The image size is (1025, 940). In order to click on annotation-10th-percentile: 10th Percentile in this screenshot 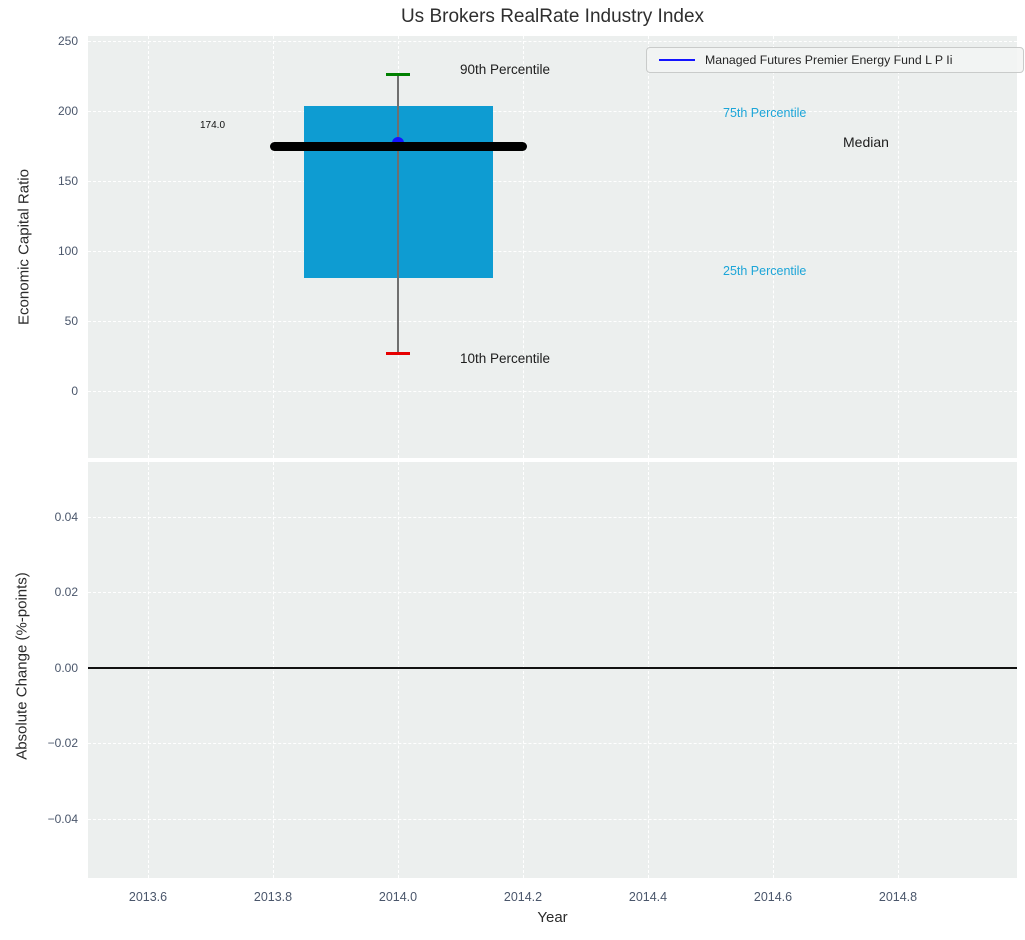, I will do `click(505, 358)`.